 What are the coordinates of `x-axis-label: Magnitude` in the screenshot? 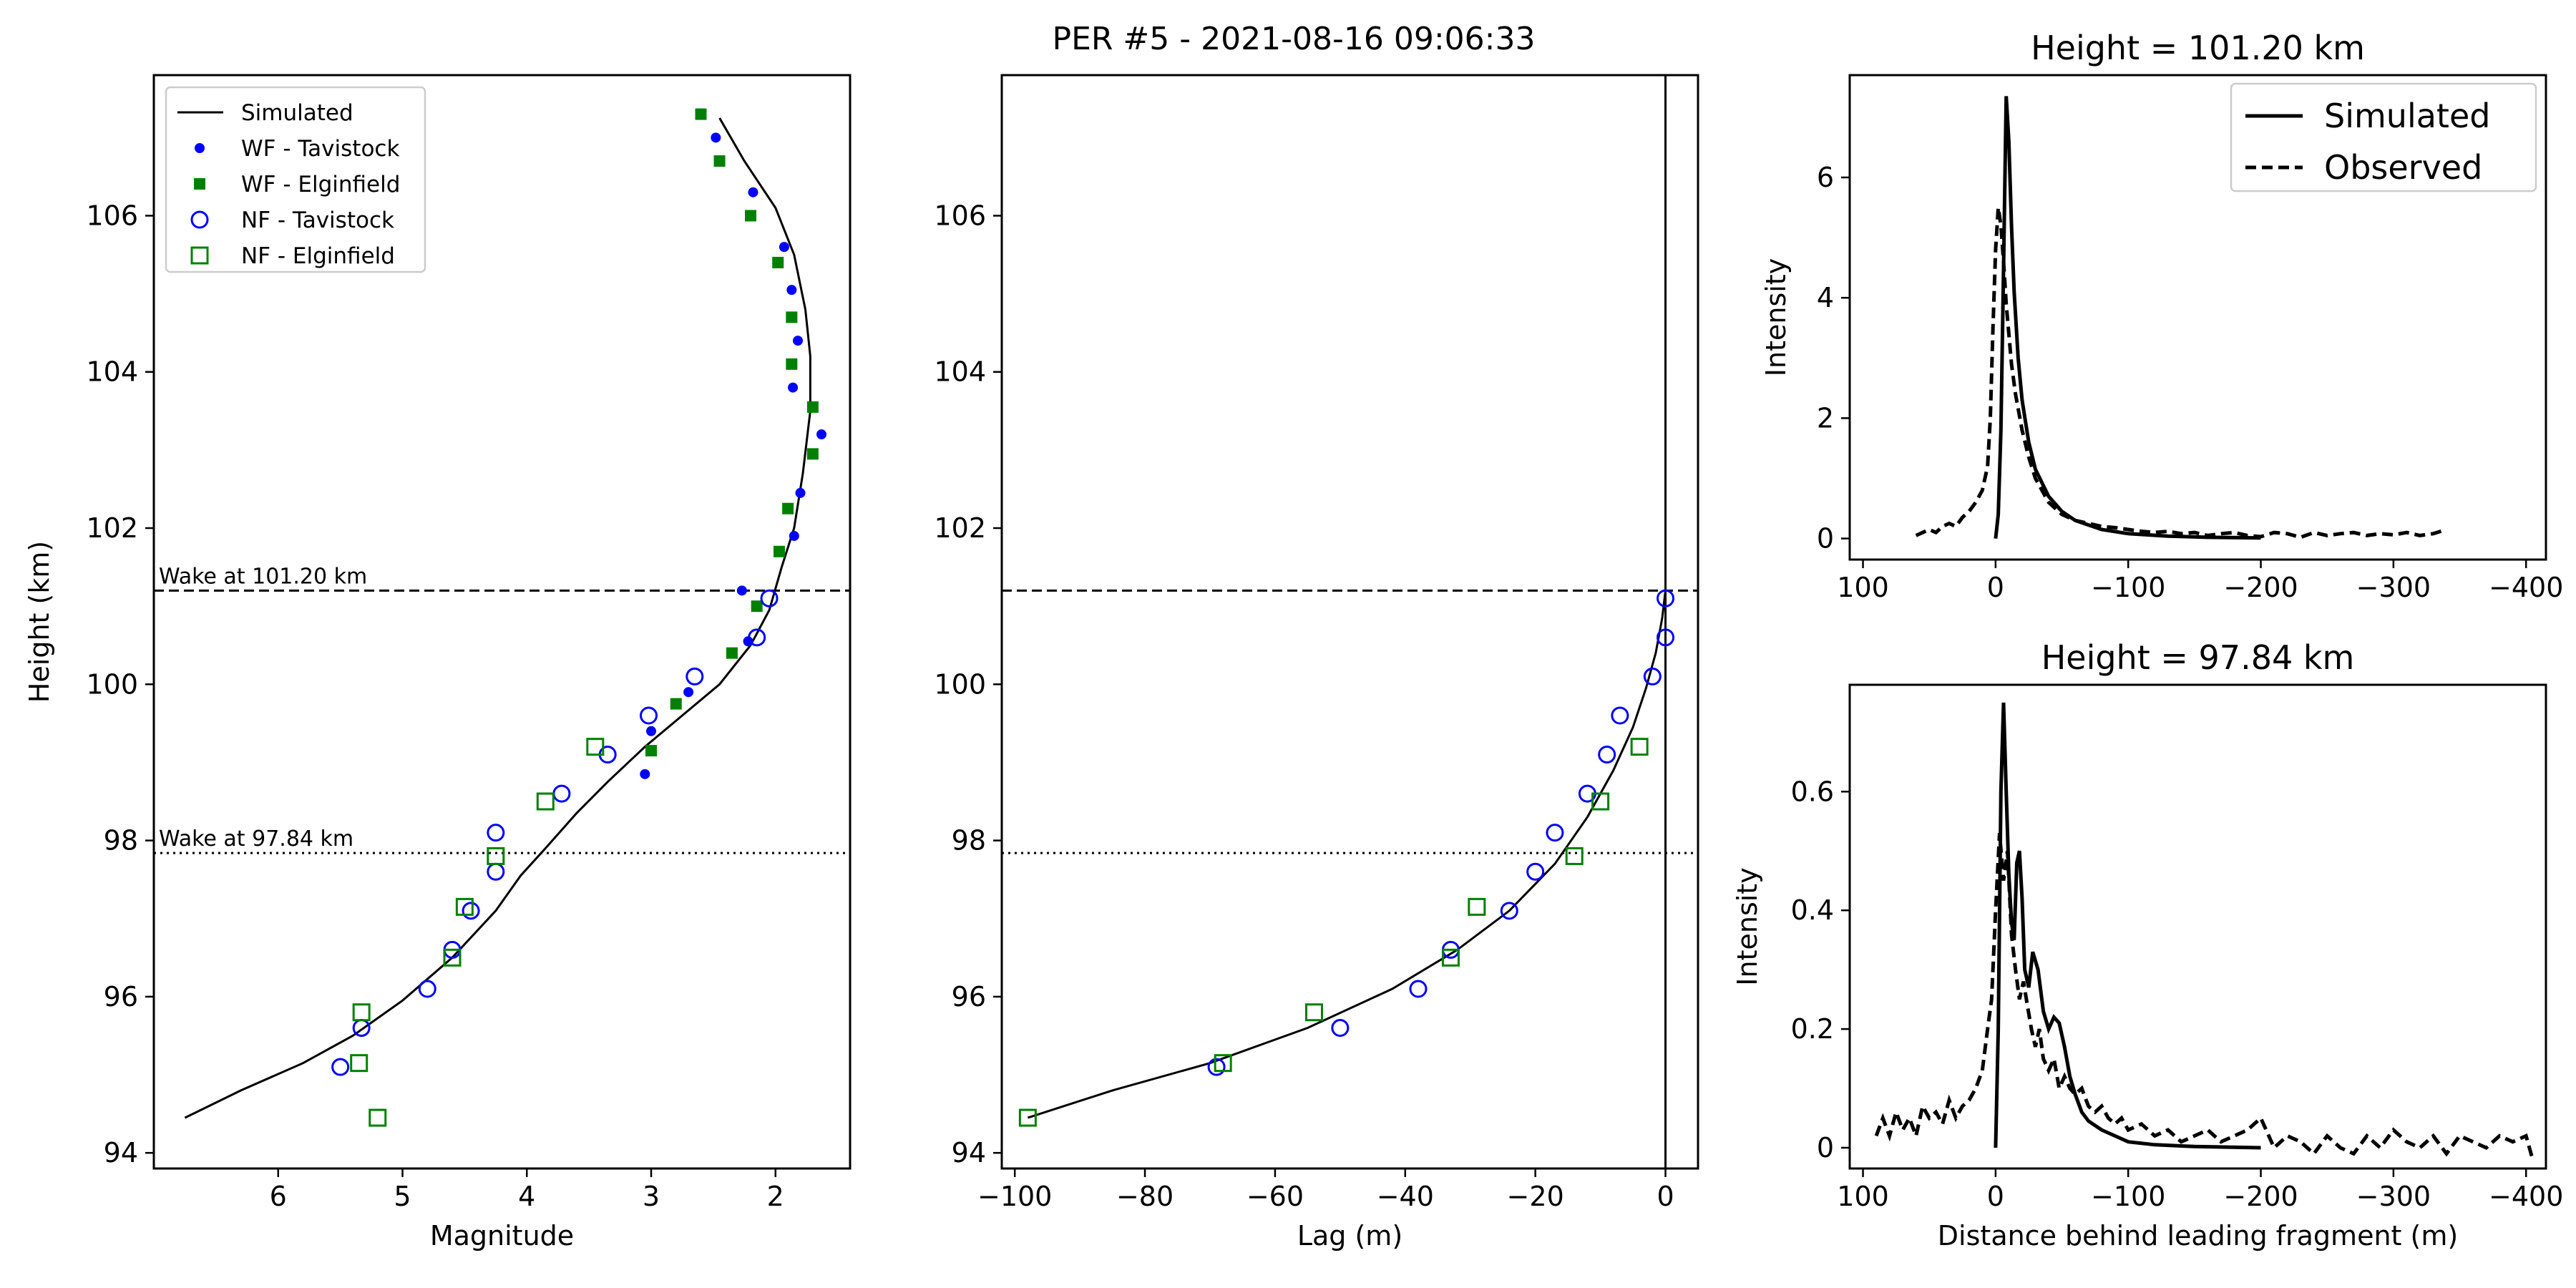 It's located at (502, 1236).